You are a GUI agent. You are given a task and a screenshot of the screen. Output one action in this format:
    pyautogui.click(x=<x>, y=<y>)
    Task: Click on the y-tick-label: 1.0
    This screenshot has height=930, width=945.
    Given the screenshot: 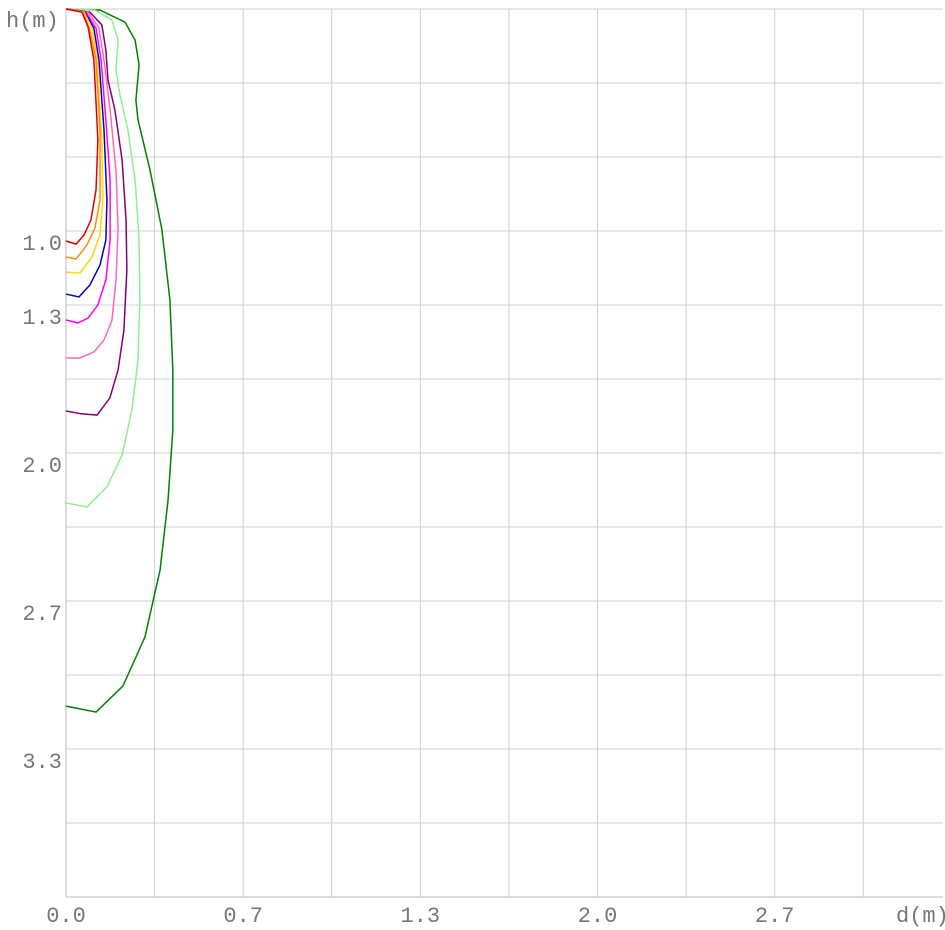 What is the action you would take?
    pyautogui.click(x=42, y=244)
    